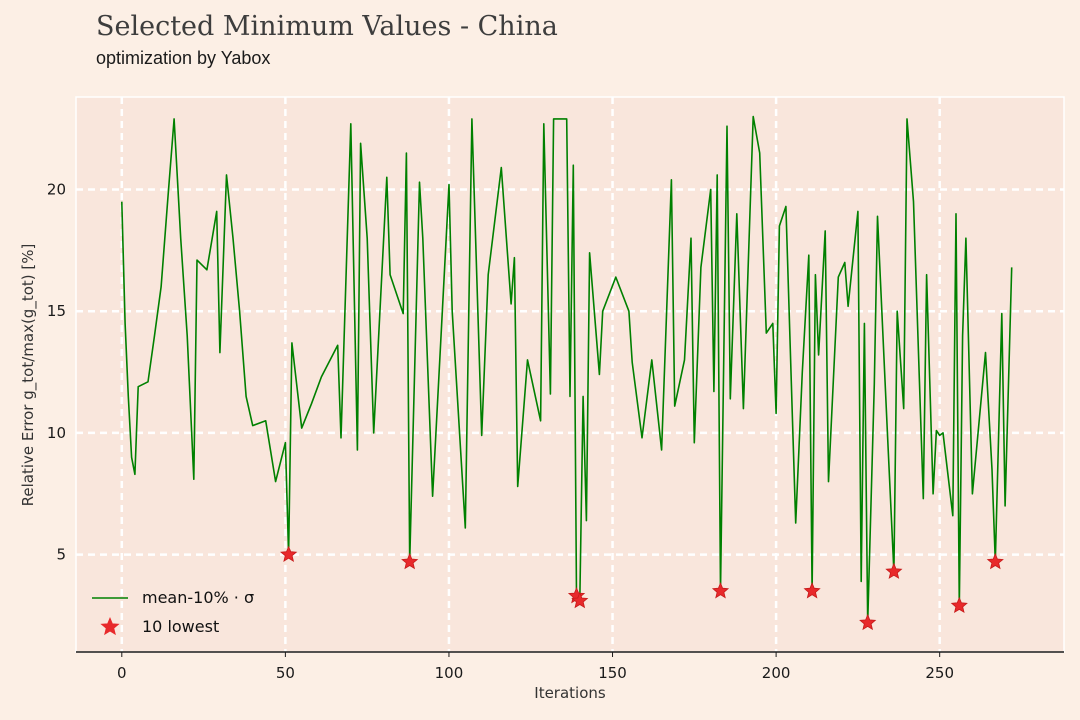 Image resolution: width=1080 pixels, height=720 pixels. Describe the element at coordinates (198, 597) in the screenshot. I see `legend-label-mean: mean-10% · σ` at that location.